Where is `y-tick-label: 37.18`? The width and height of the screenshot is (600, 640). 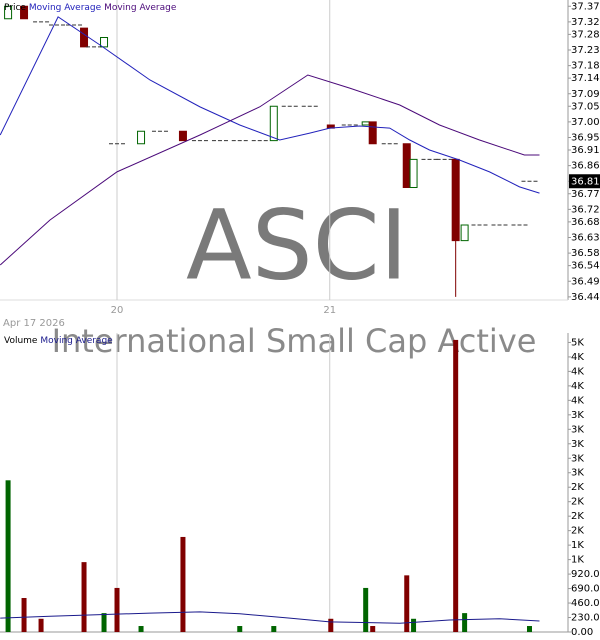
y-tick-label: 37.18 is located at coordinates (585, 66).